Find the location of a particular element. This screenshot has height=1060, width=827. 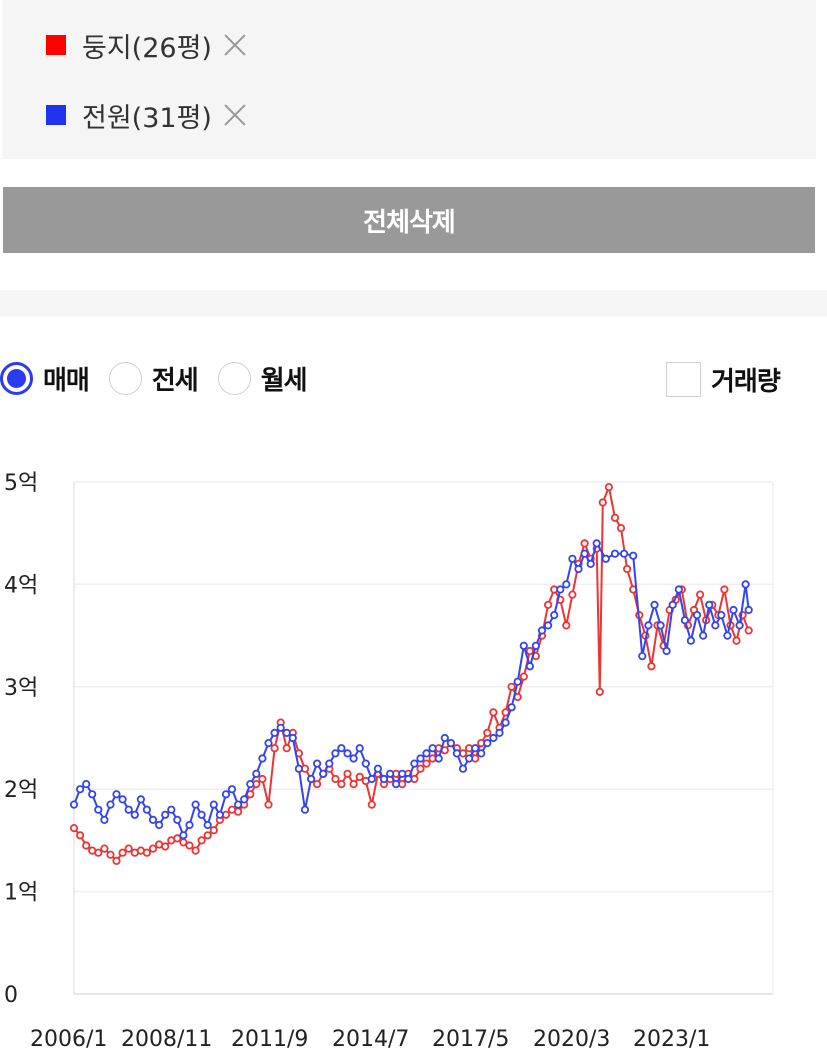

red-square-icon is located at coordinates (56, 45).